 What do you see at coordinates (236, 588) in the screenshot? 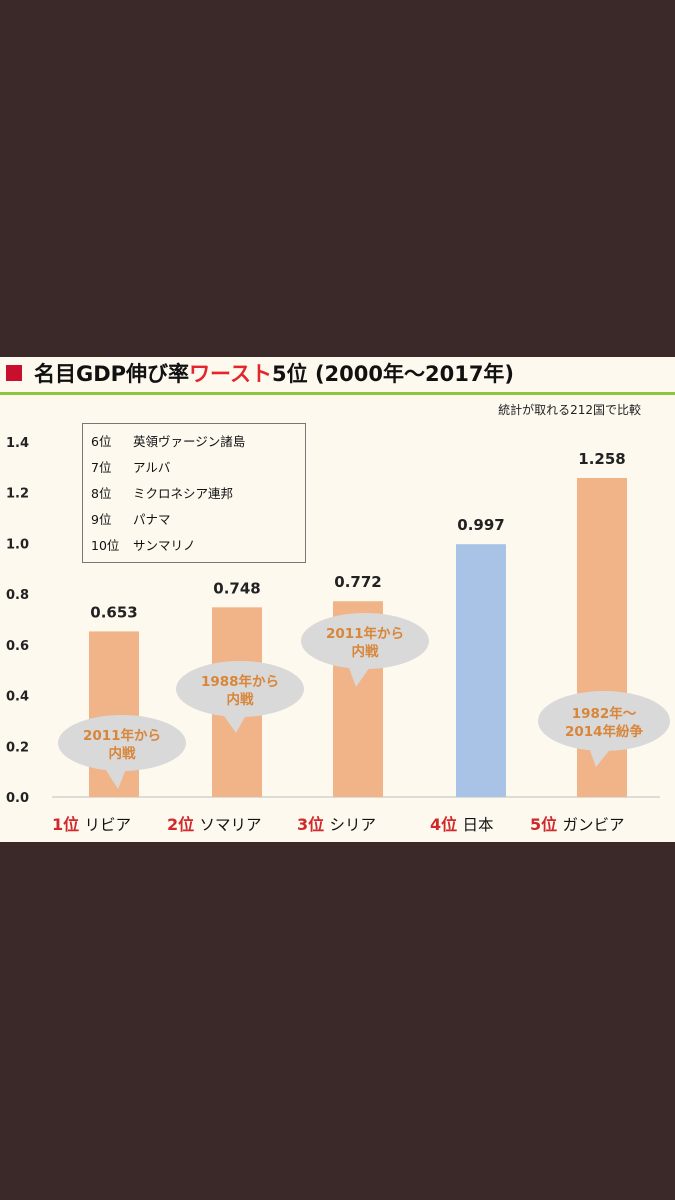
I see `data-label: 0.748` at bounding box center [236, 588].